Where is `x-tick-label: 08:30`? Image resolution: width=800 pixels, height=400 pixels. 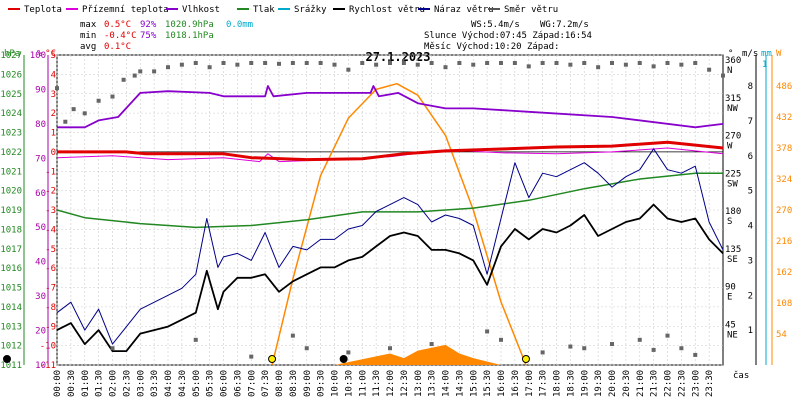
x-tick-label: 08:30 is located at coordinates (294, 383).